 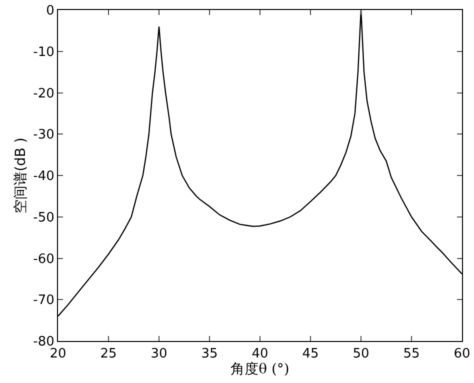 I want to click on x-tick-label: 25, so click(x=108, y=354).